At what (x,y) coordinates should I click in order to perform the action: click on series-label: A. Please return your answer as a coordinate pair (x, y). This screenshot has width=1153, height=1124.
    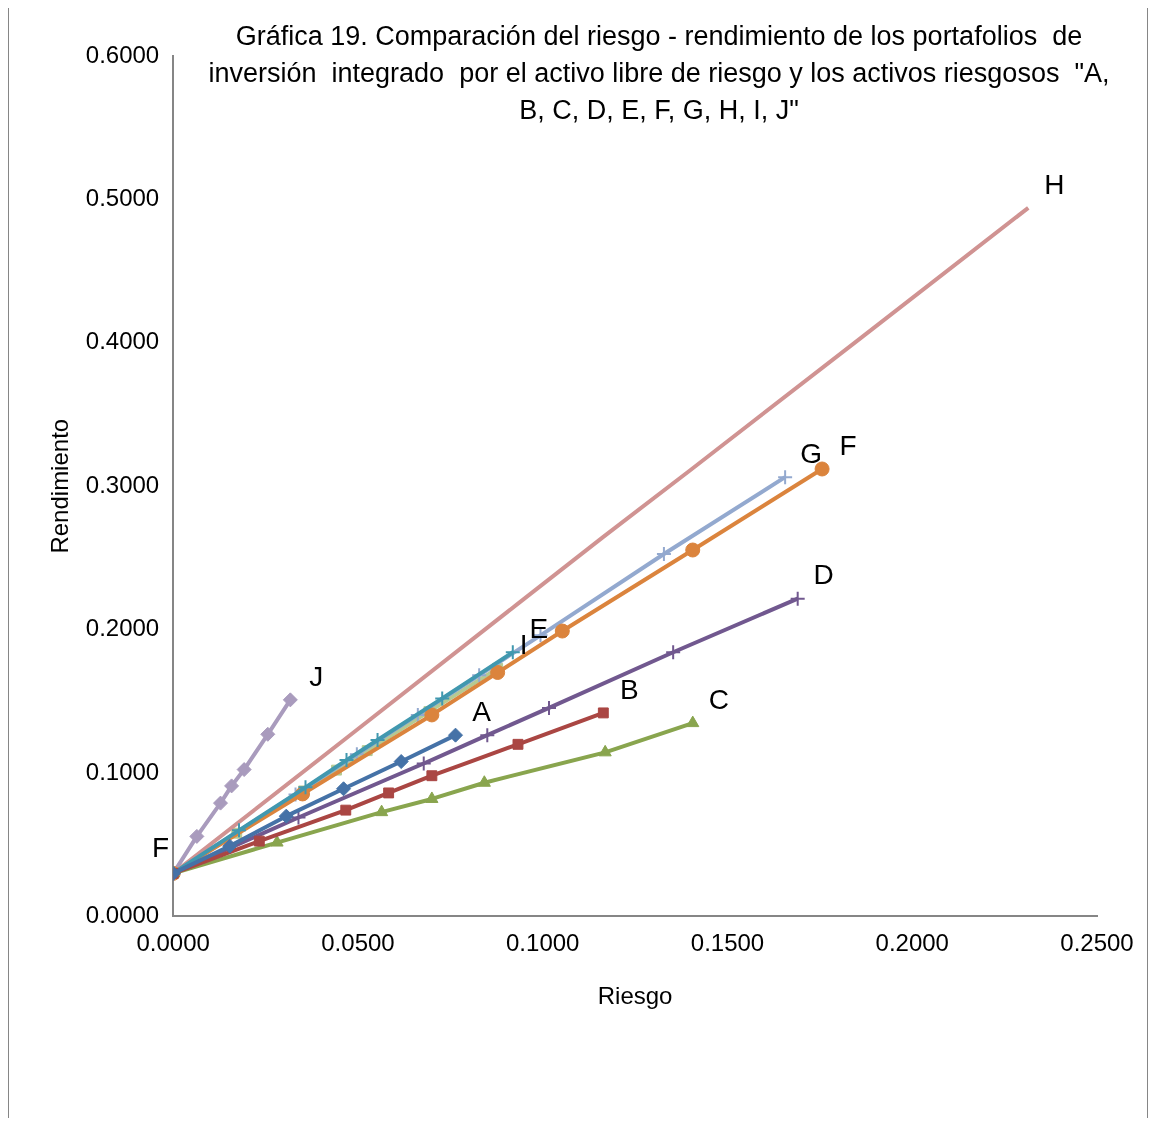
    Looking at the image, I should click on (482, 711).